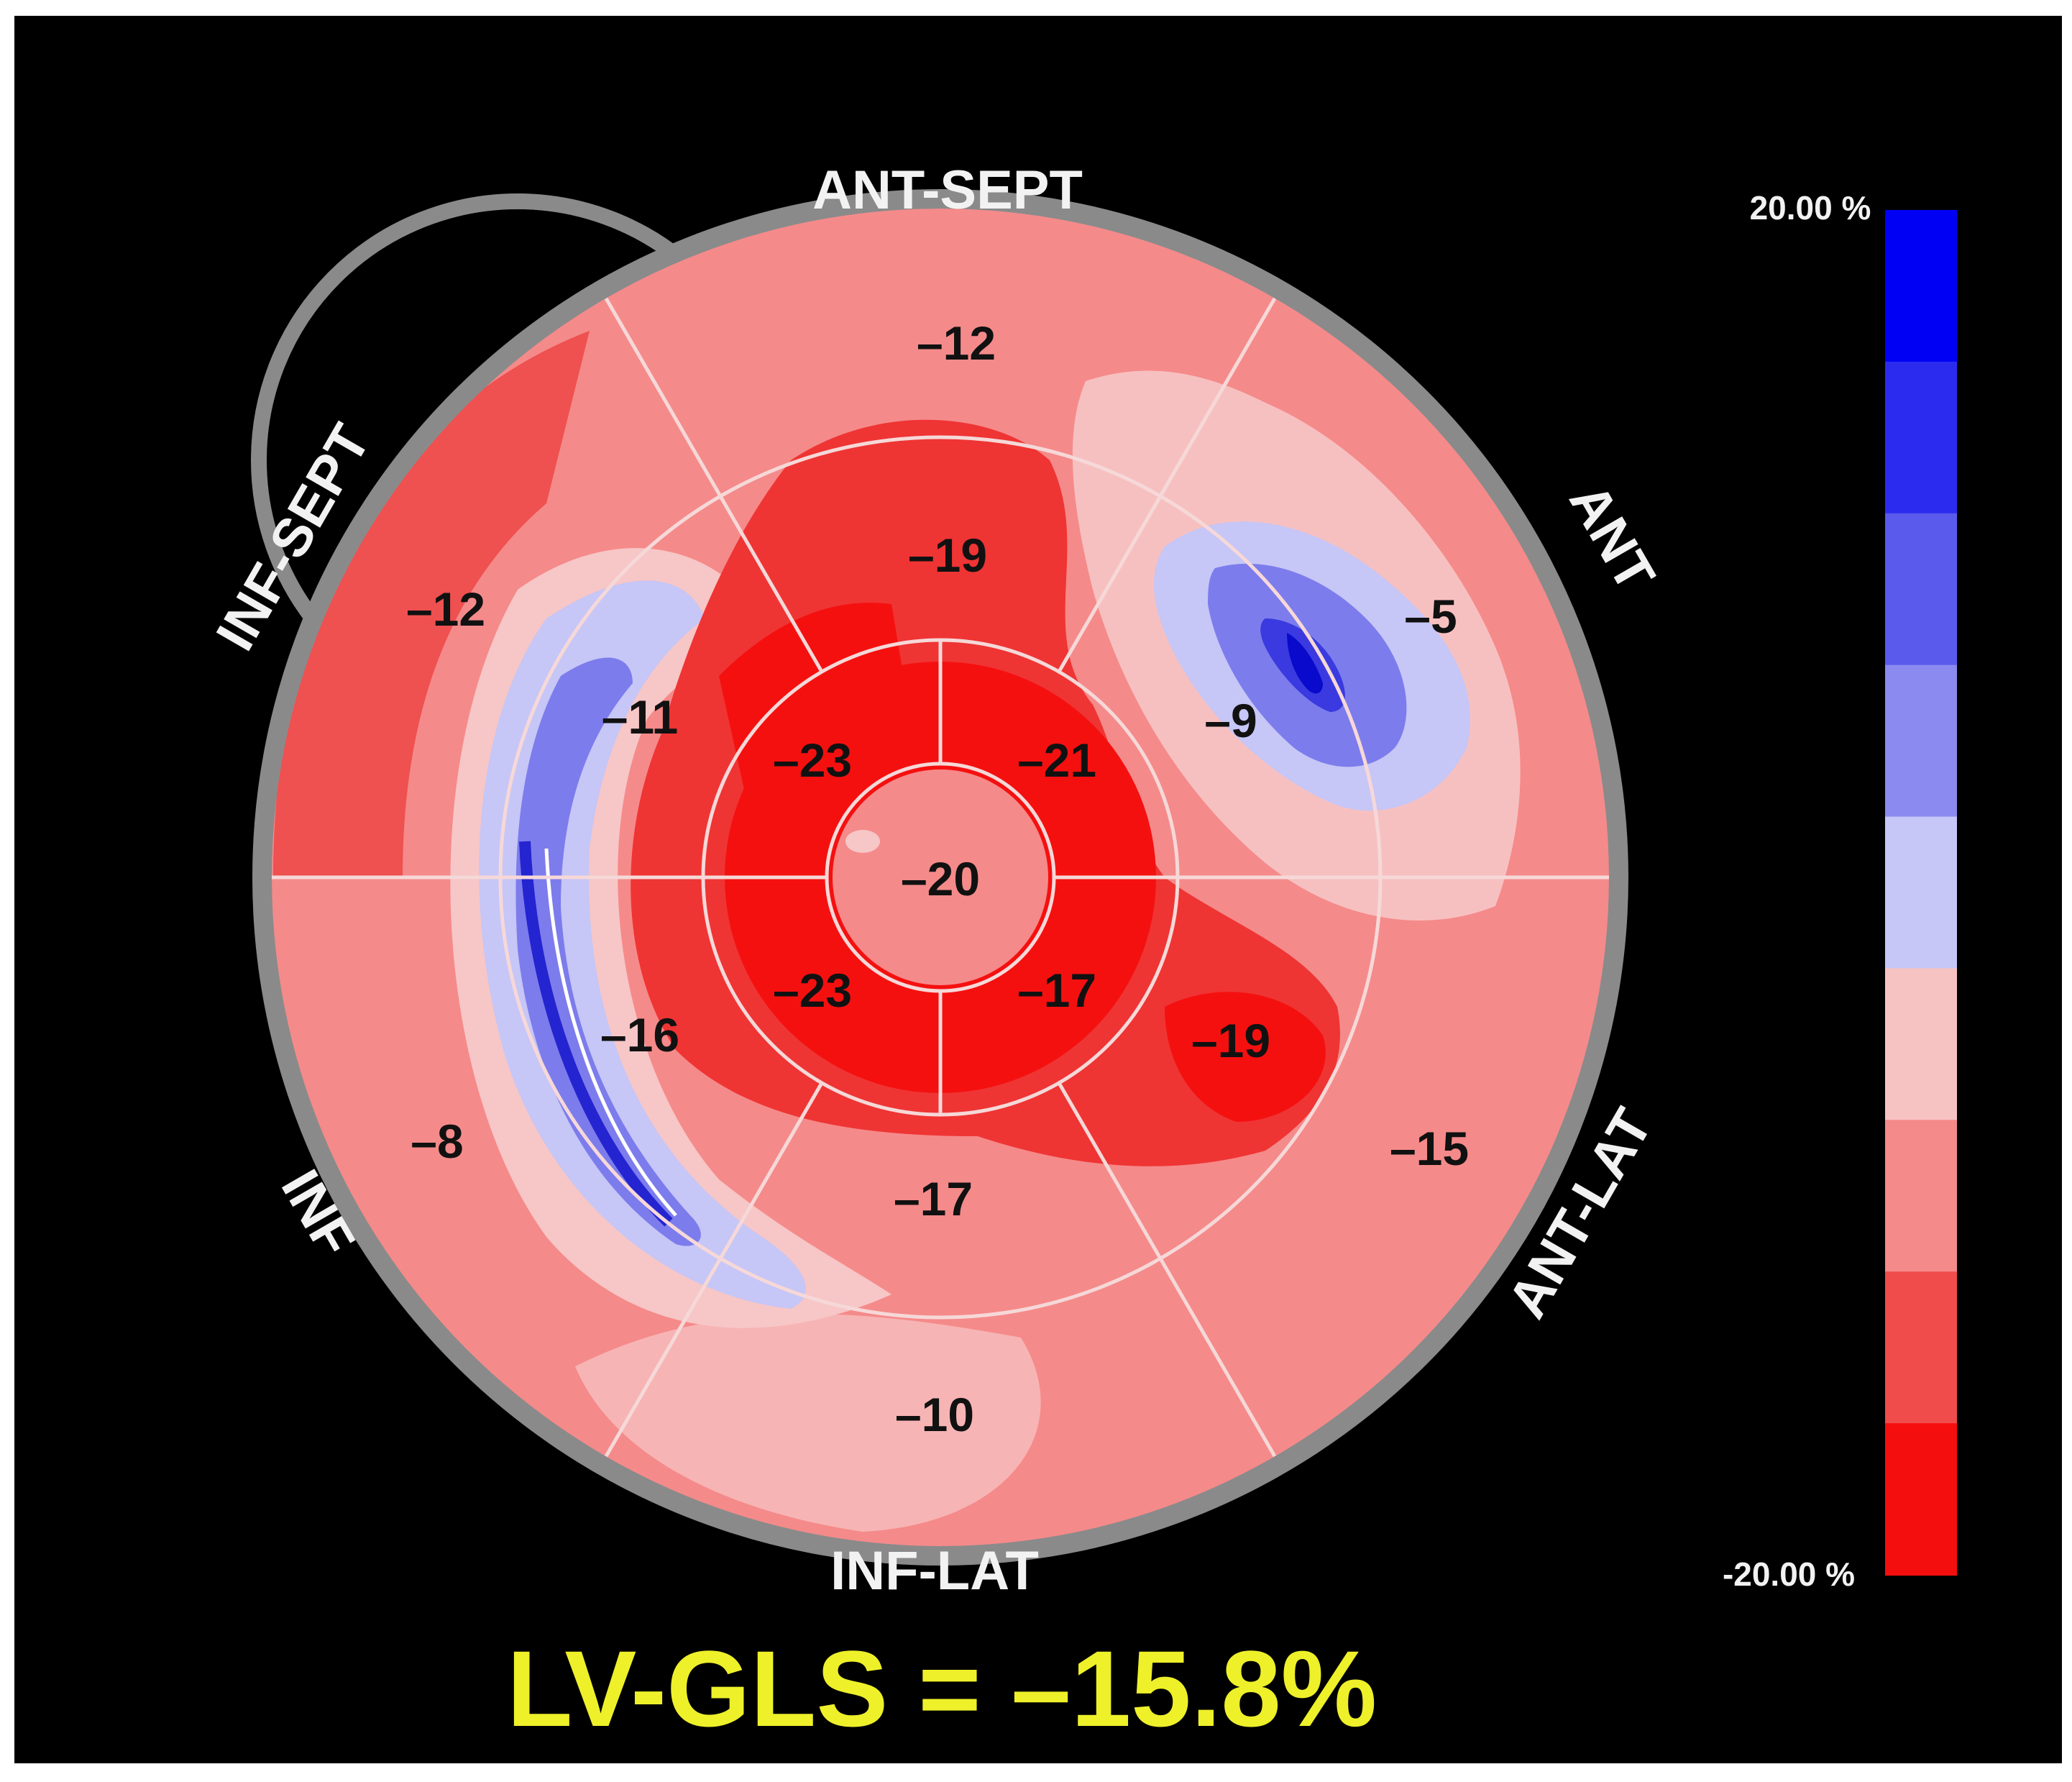 The height and width of the screenshot is (1782, 2072). I want to click on gls-summary: LV-GLS = –15.8%, so click(942, 1688).